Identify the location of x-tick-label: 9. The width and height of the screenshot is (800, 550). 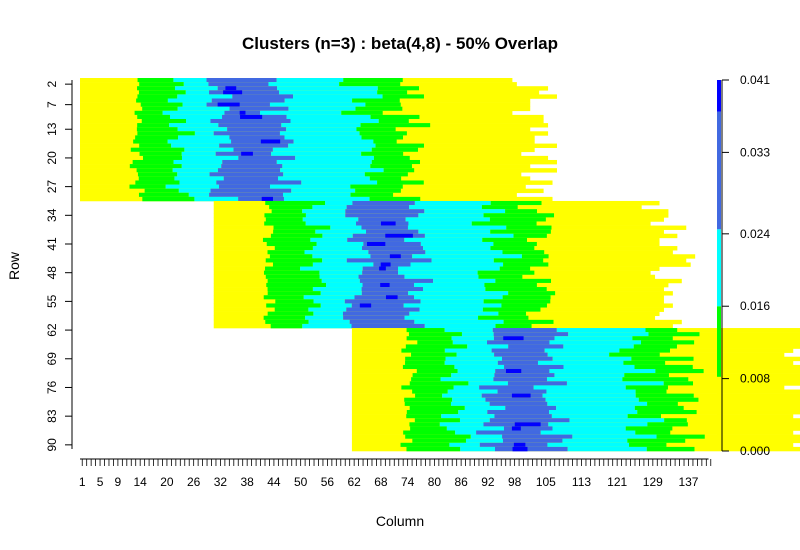
(118, 482).